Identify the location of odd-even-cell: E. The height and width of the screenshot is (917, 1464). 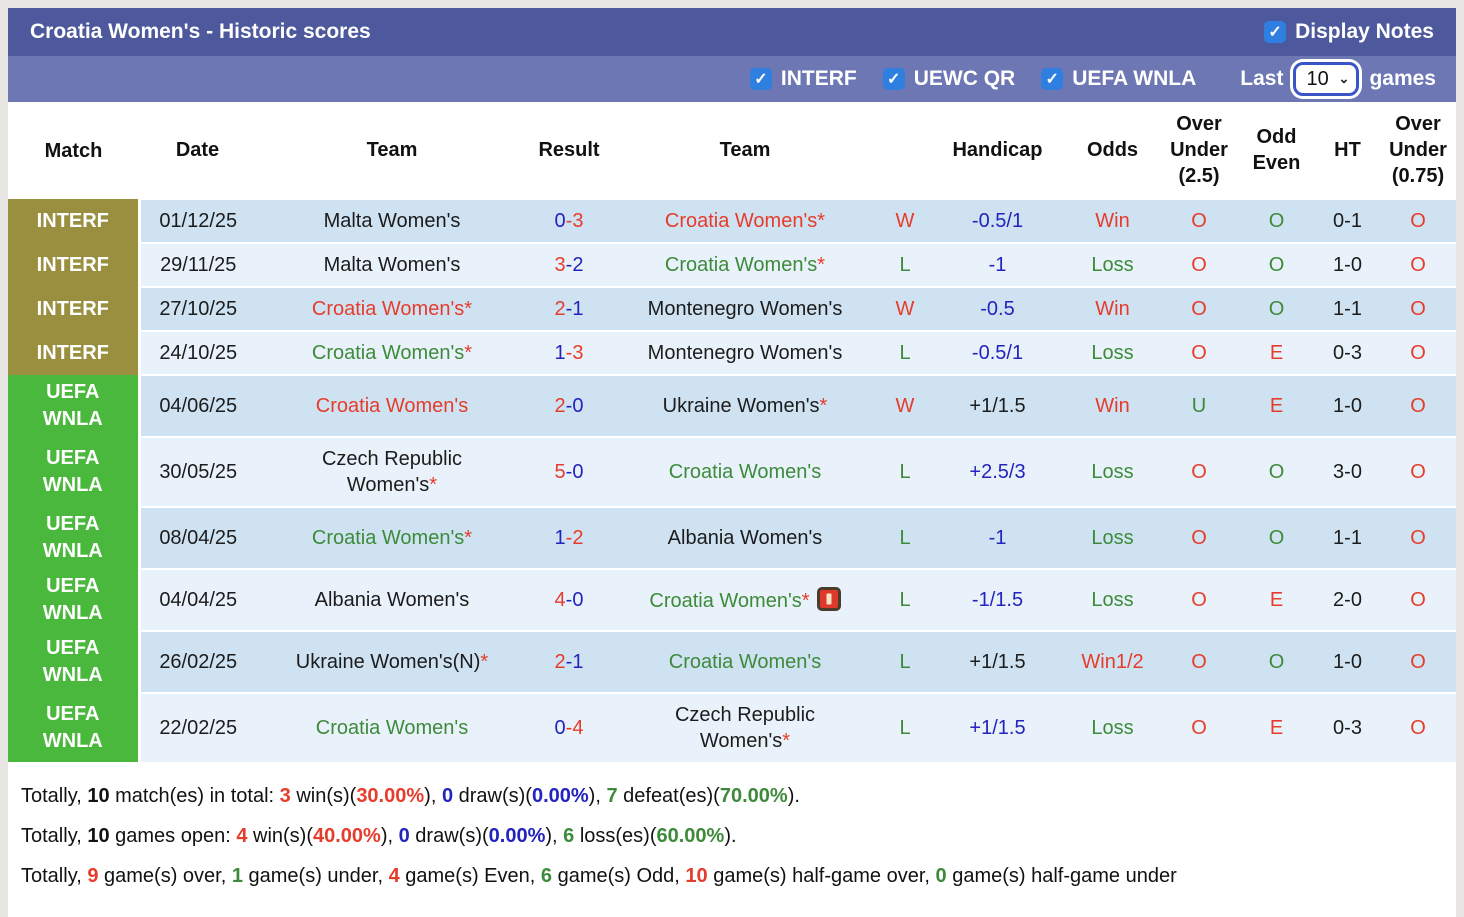
(1276, 599).